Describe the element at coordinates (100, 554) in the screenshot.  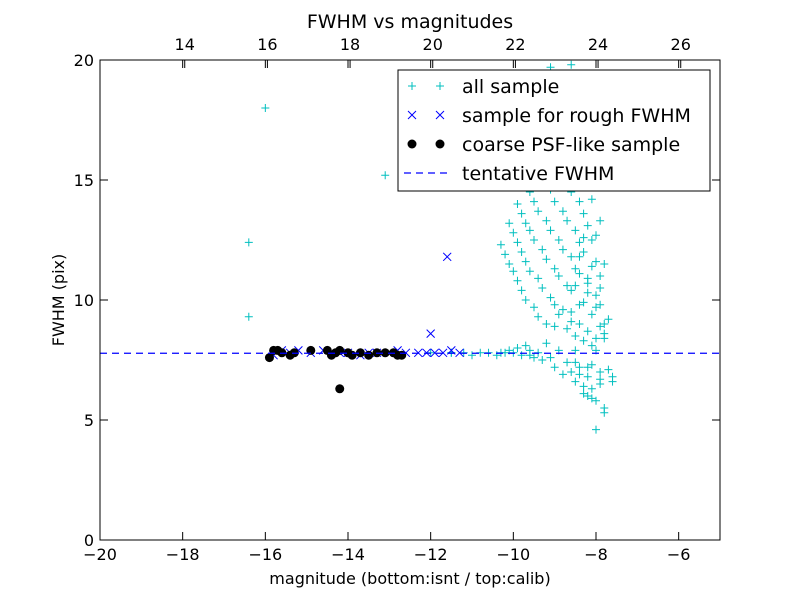
I see `x-tick-label: −20` at that location.